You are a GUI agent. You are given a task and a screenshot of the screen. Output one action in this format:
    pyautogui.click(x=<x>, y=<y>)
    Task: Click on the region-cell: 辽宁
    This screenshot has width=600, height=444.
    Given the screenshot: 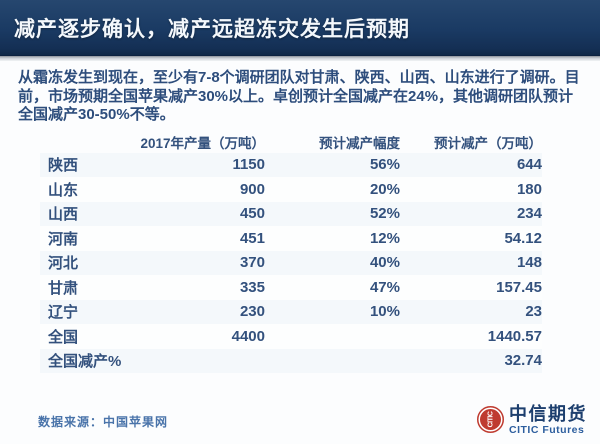 What is the action you would take?
    pyautogui.click(x=63, y=313)
    